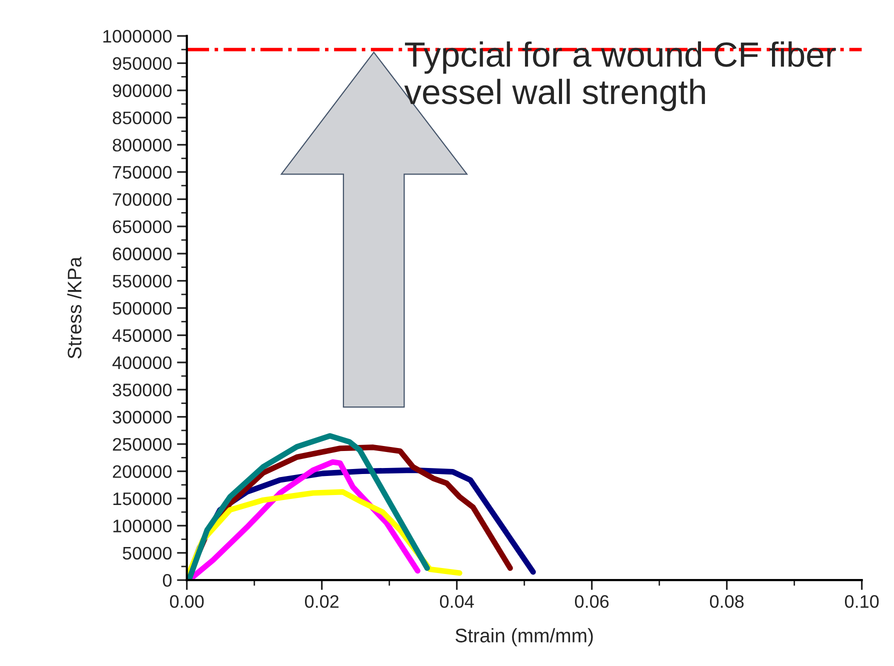 The width and height of the screenshot is (894, 666). What do you see at coordinates (524, 637) in the screenshot?
I see `x-axis-title: Strain (mm/mm)` at bounding box center [524, 637].